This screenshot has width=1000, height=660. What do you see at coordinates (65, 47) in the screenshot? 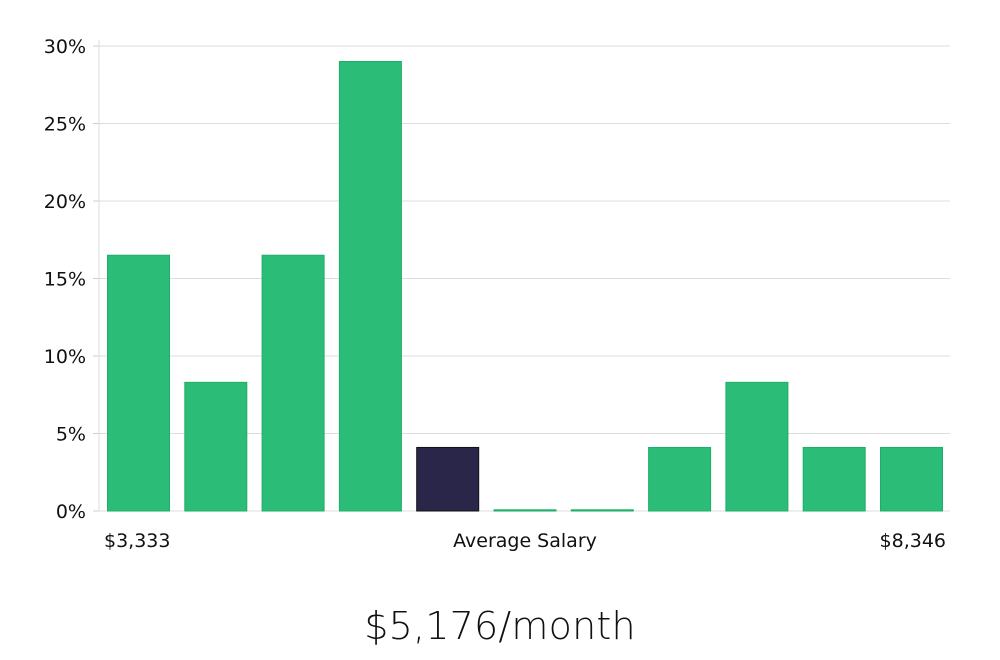
I see `y-tick-label: 30%` at bounding box center [65, 47].